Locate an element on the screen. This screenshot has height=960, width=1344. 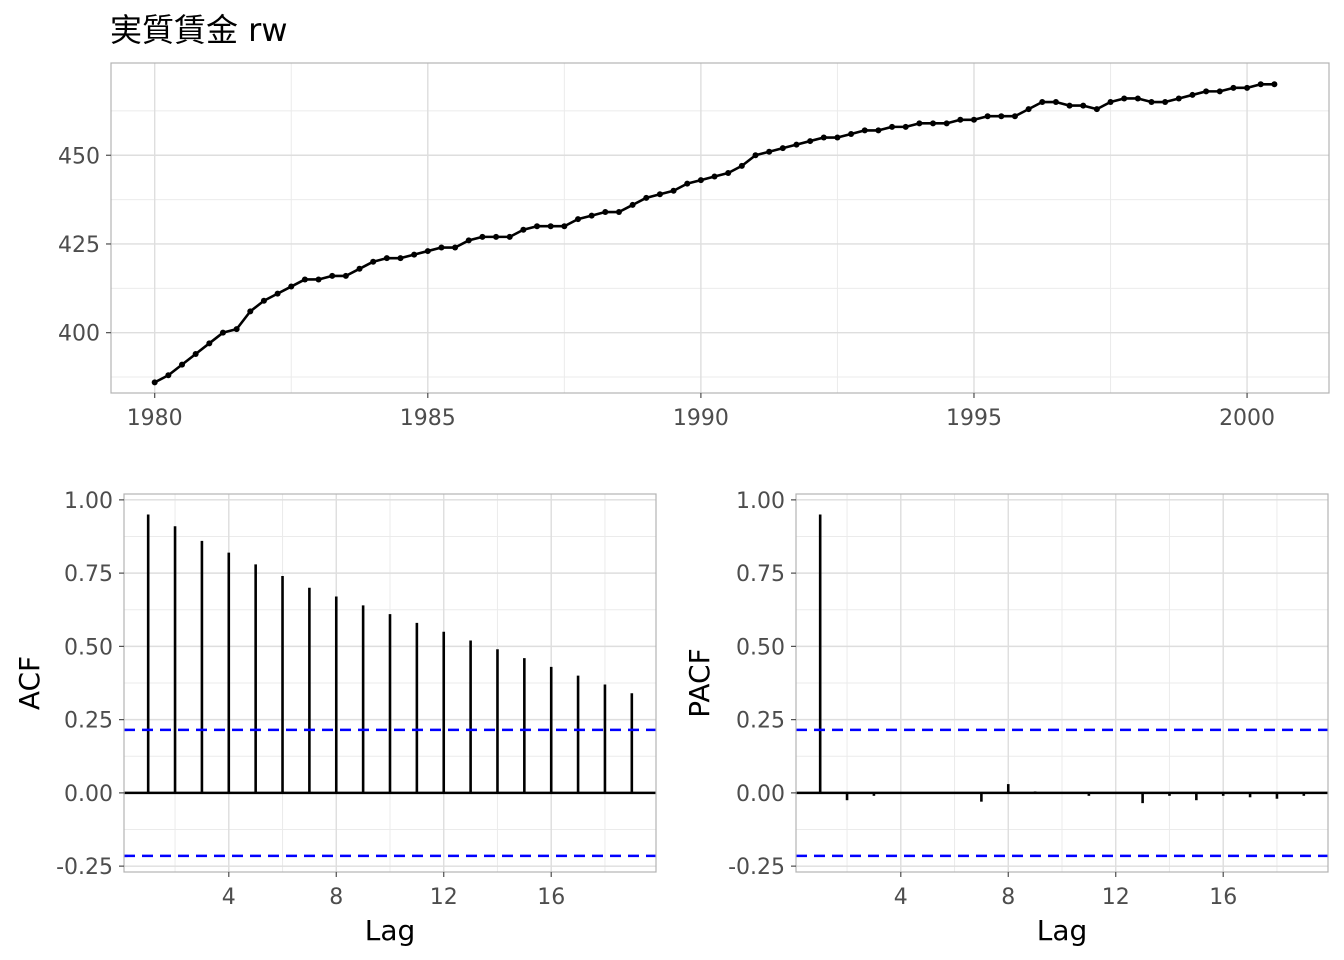
y-tick-label: 0.25 is located at coordinates (88, 721).